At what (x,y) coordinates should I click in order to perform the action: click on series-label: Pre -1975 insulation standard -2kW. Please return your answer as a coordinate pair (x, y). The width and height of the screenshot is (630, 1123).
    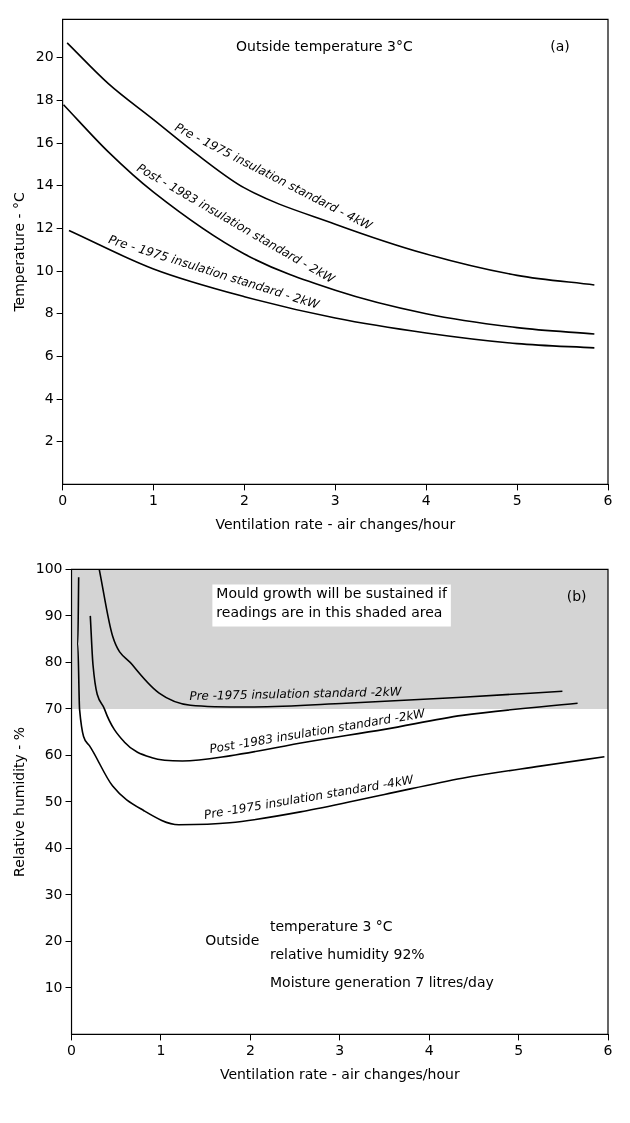
    Looking at the image, I should click on (296, 693).